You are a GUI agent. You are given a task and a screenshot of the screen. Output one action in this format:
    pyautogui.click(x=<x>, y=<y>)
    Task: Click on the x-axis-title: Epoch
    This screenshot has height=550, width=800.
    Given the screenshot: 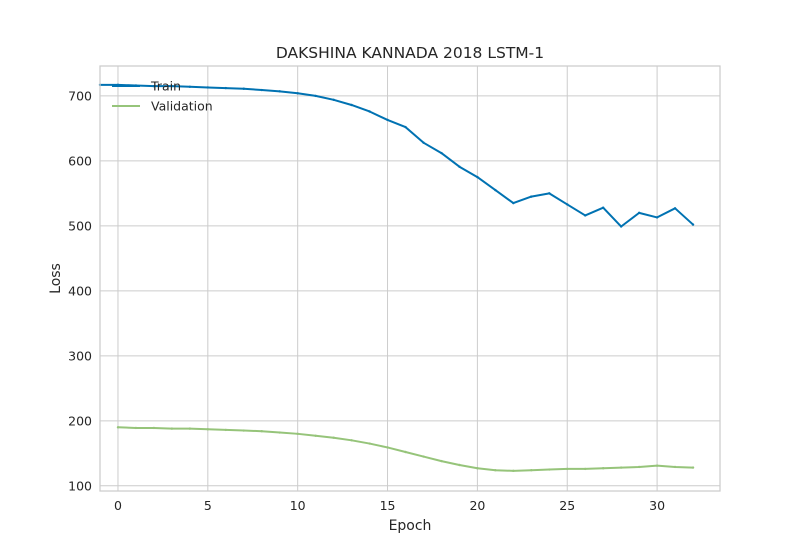 What is the action you would take?
    pyautogui.click(x=410, y=526)
    